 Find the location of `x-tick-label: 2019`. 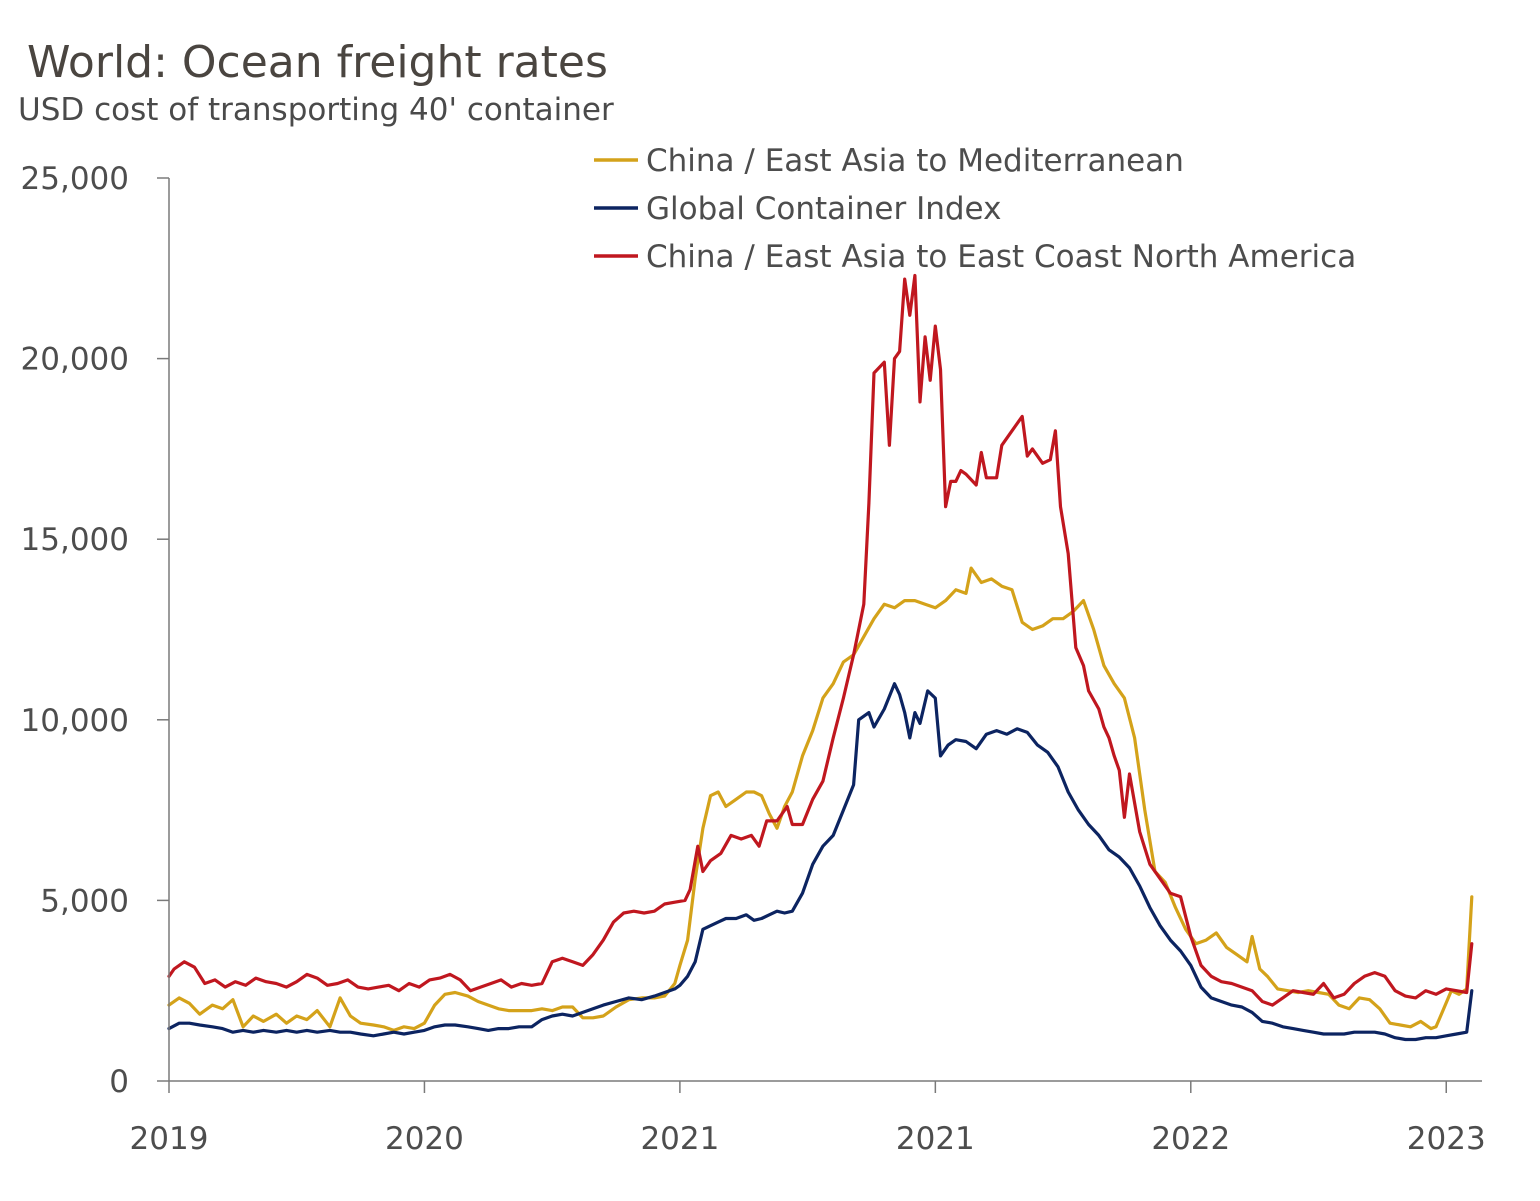

x-tick-label: 2019 is located at coordinates (169, 1139).